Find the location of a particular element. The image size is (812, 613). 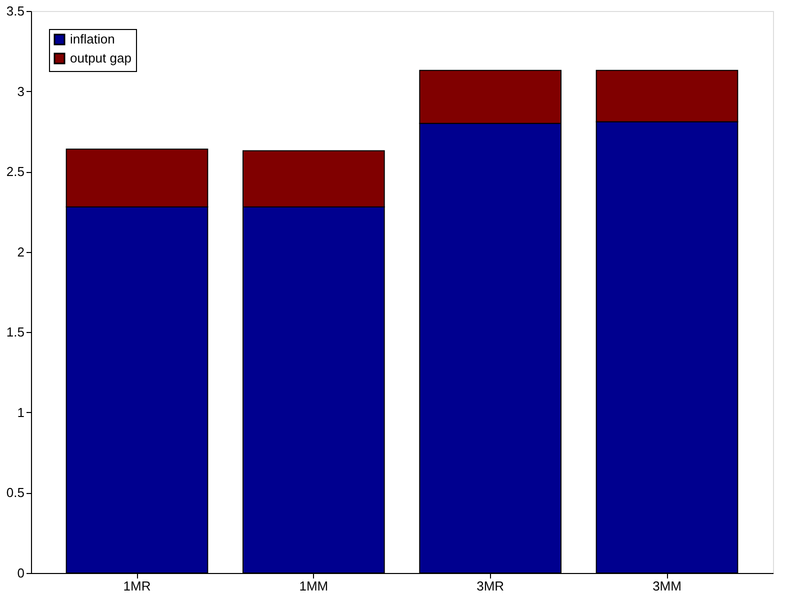

x-tick-label: 3MR is located at coordinates (490, 586).